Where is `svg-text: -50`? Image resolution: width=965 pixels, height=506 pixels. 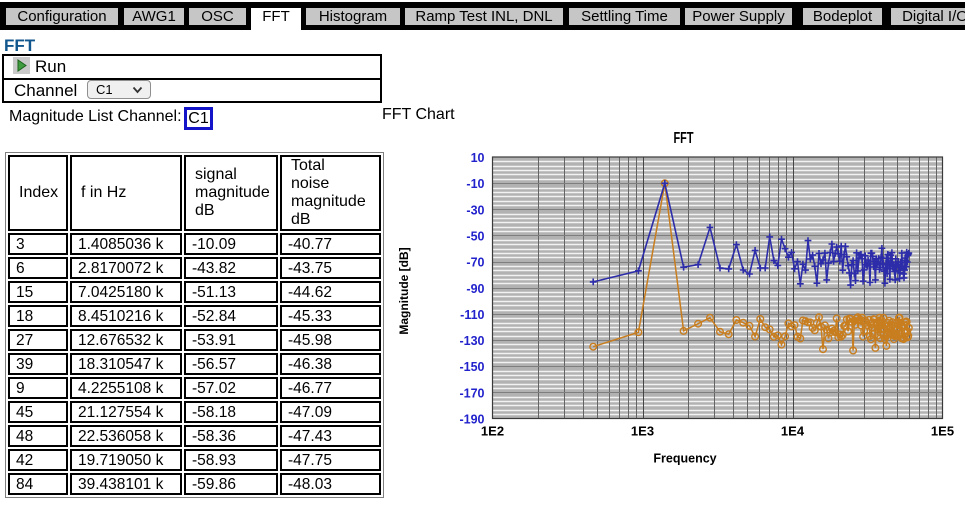
svg-text: -50 is located at coordinates (475, 237).